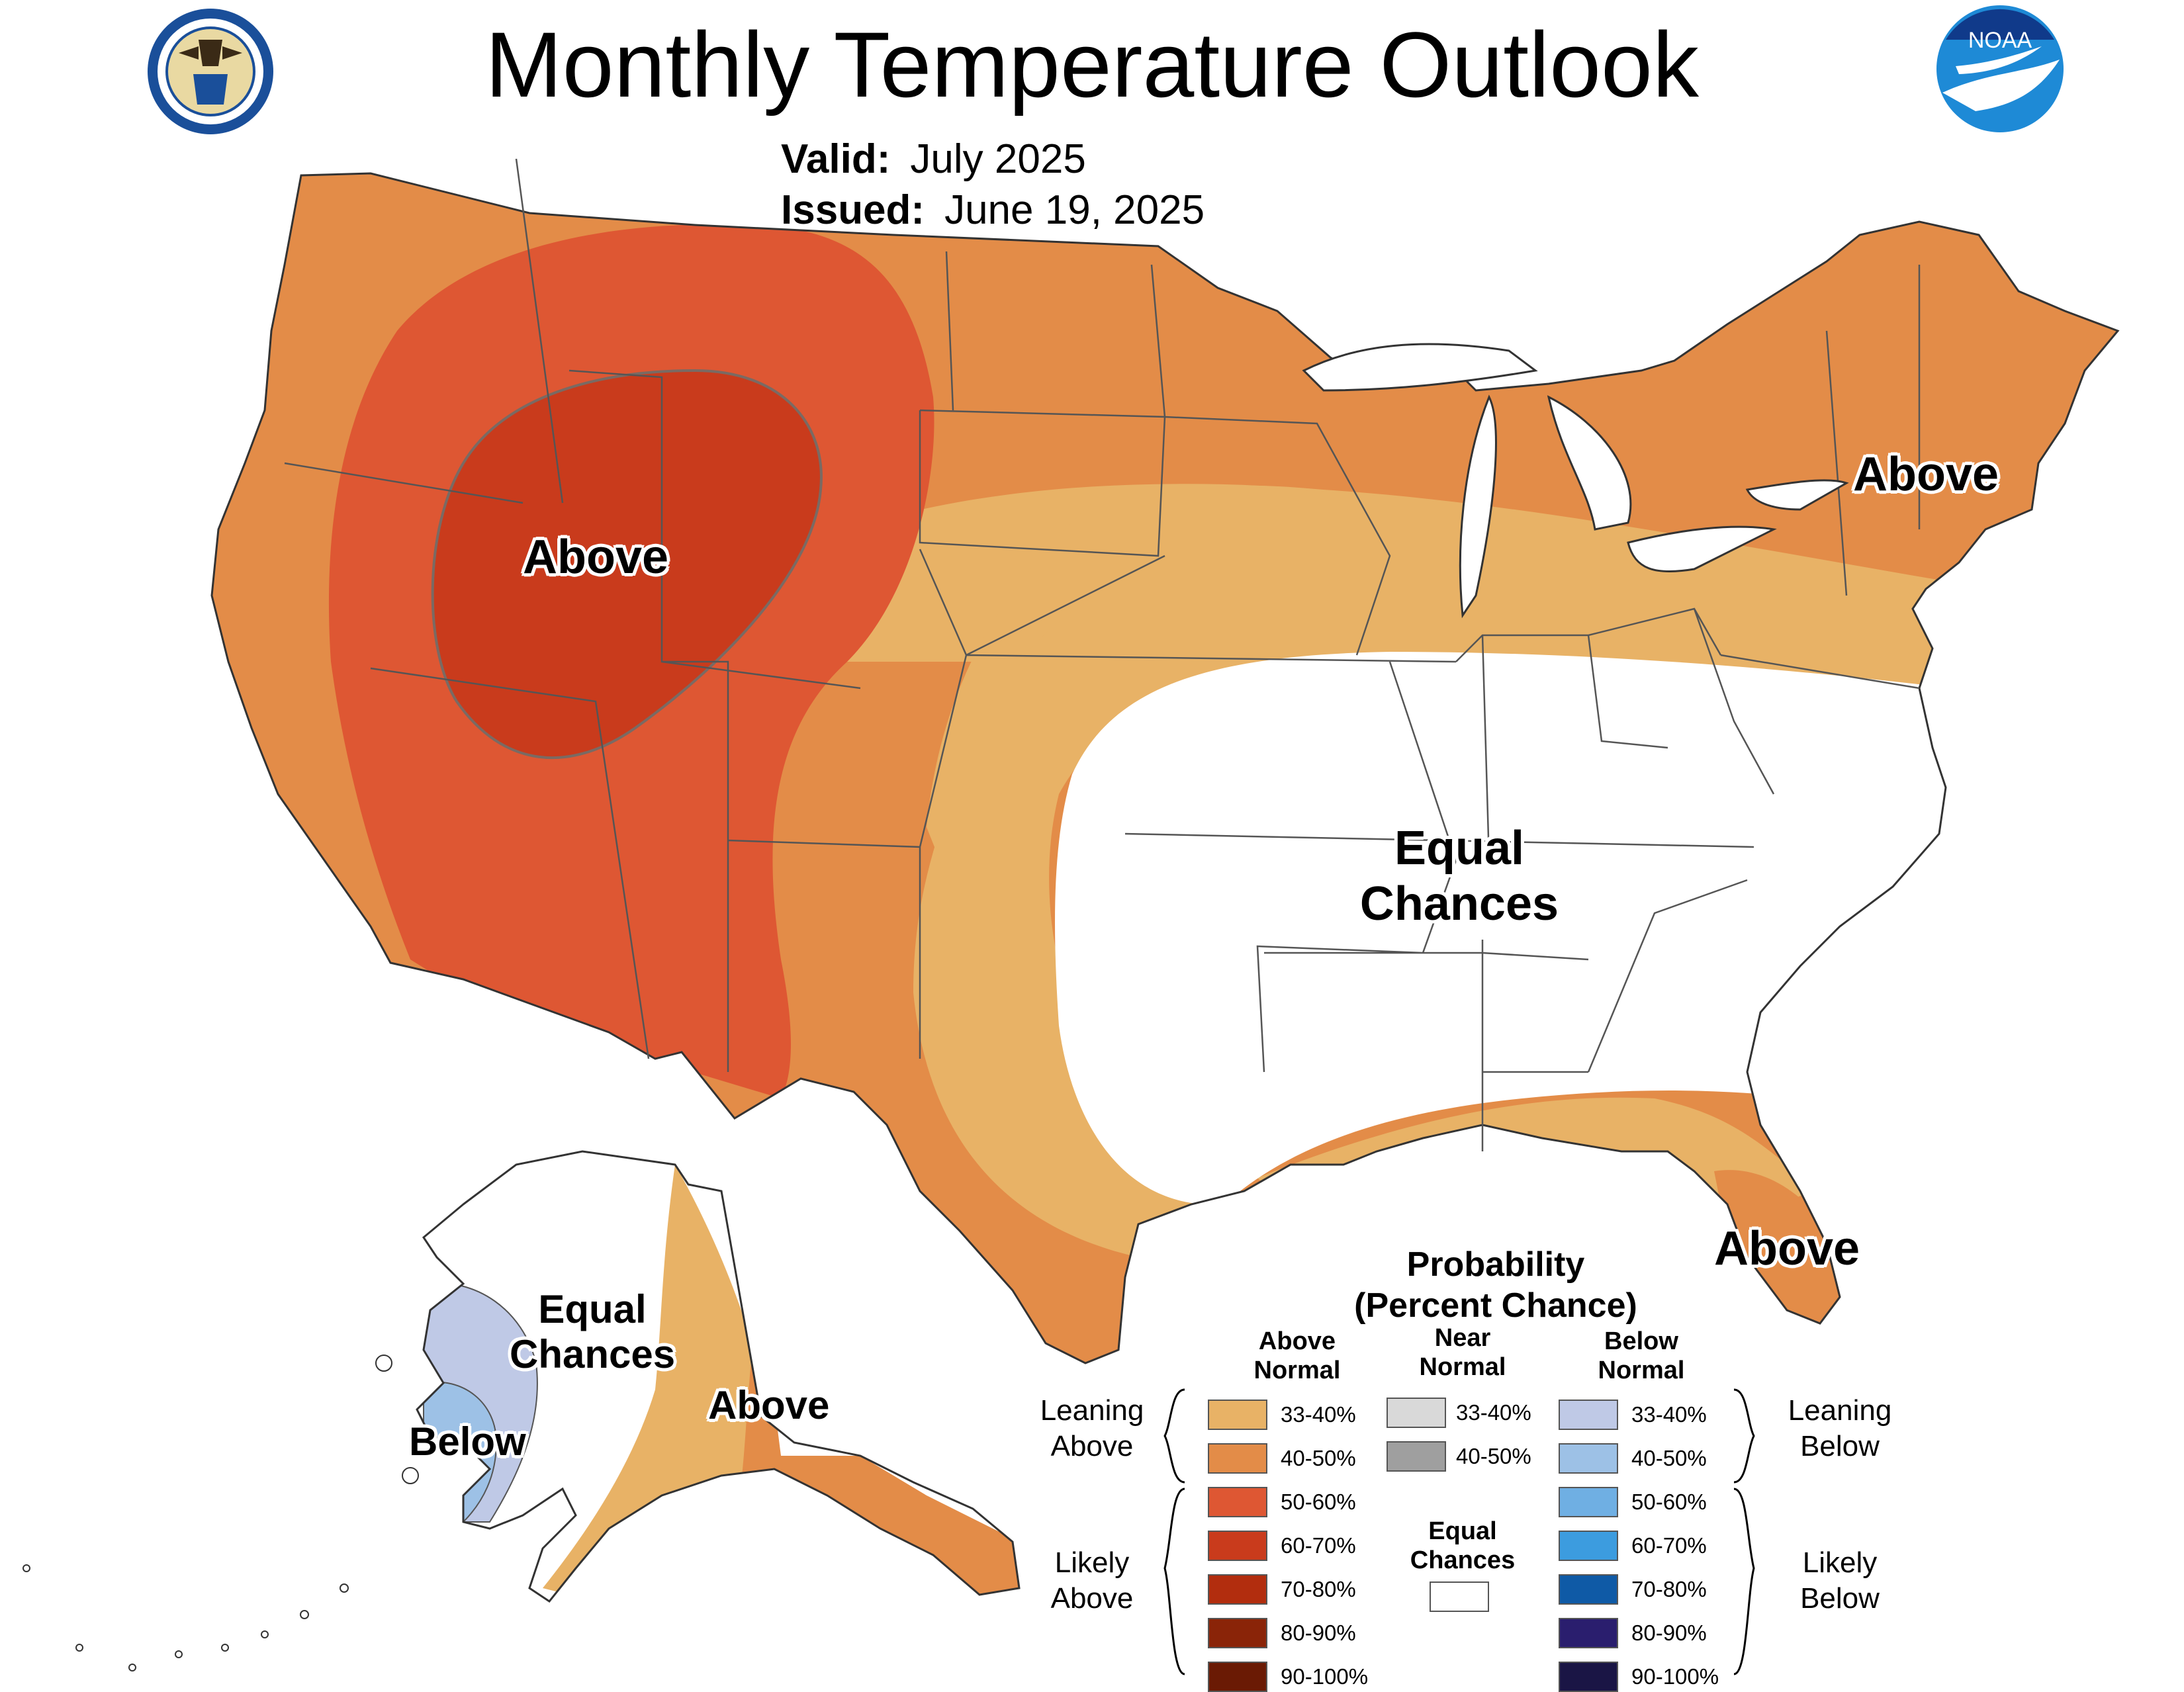 The image size is (2184, 1692). I want to click on legend-head-near: Near Normal, so click(1462, 1352).